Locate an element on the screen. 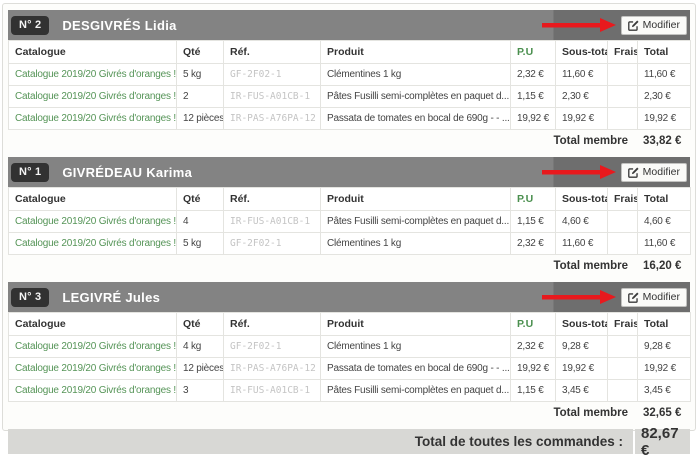 Image resolution: width=698 pixels, height=459 pixels. subtotal-cell: 19,92 € is located at coordinates (581, 118).